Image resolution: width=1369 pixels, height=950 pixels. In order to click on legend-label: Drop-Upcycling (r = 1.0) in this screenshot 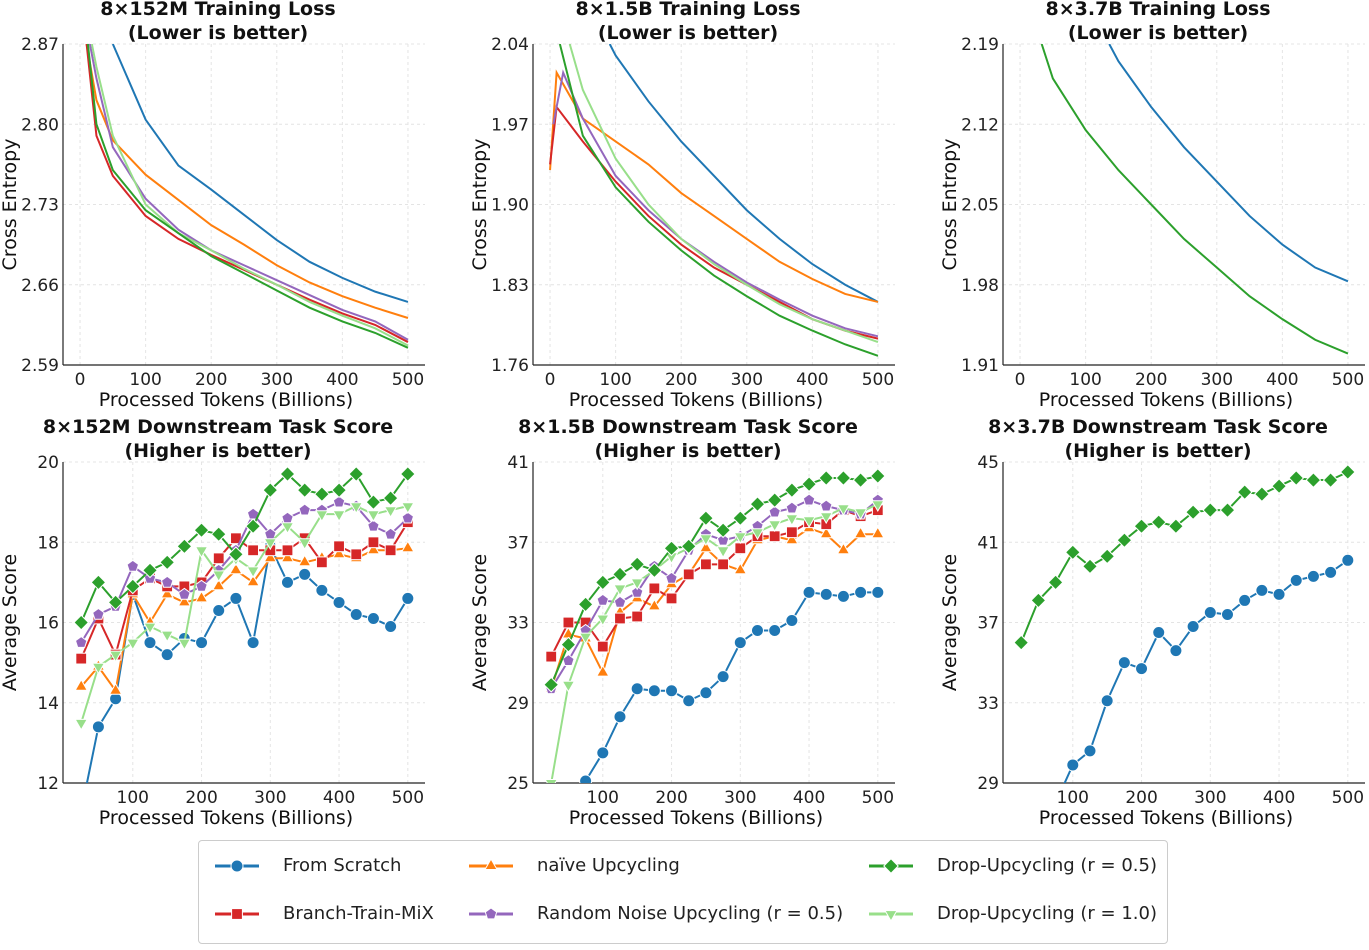, I will do `click(1047, 913)`.